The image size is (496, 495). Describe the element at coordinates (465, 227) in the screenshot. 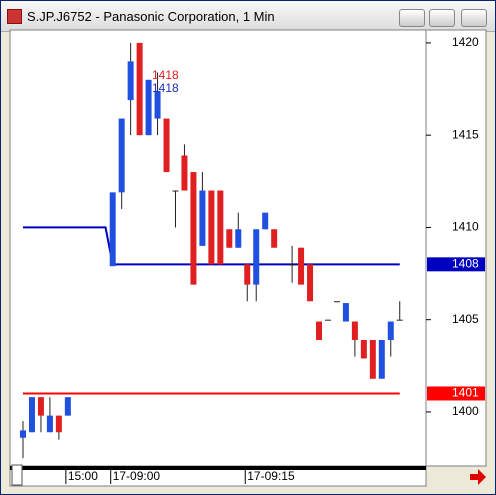

I see `y-tick-label: 1410` at that location.